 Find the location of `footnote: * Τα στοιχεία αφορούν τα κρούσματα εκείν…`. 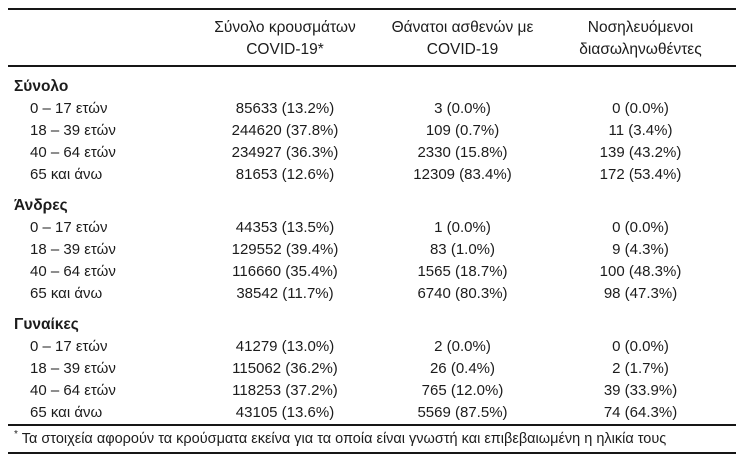

footnote: * Τα στοιχεία αφορούν τα κρούσματα εκείν… is located at coordinates (372, 439).